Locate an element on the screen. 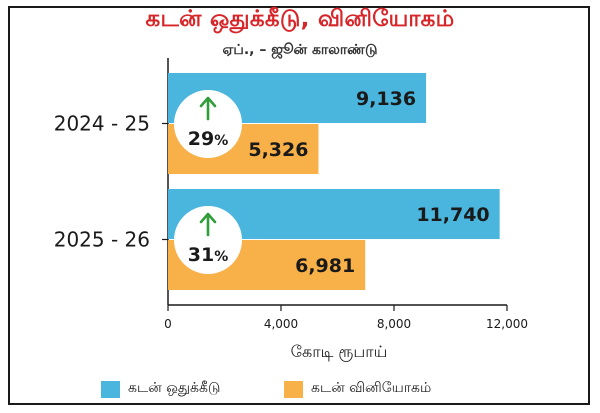 The width and height of the screenshot is (600, 413). legend-label-allocation: கடன் ஒதுக்கீடு is located at coordinates (174, 388).